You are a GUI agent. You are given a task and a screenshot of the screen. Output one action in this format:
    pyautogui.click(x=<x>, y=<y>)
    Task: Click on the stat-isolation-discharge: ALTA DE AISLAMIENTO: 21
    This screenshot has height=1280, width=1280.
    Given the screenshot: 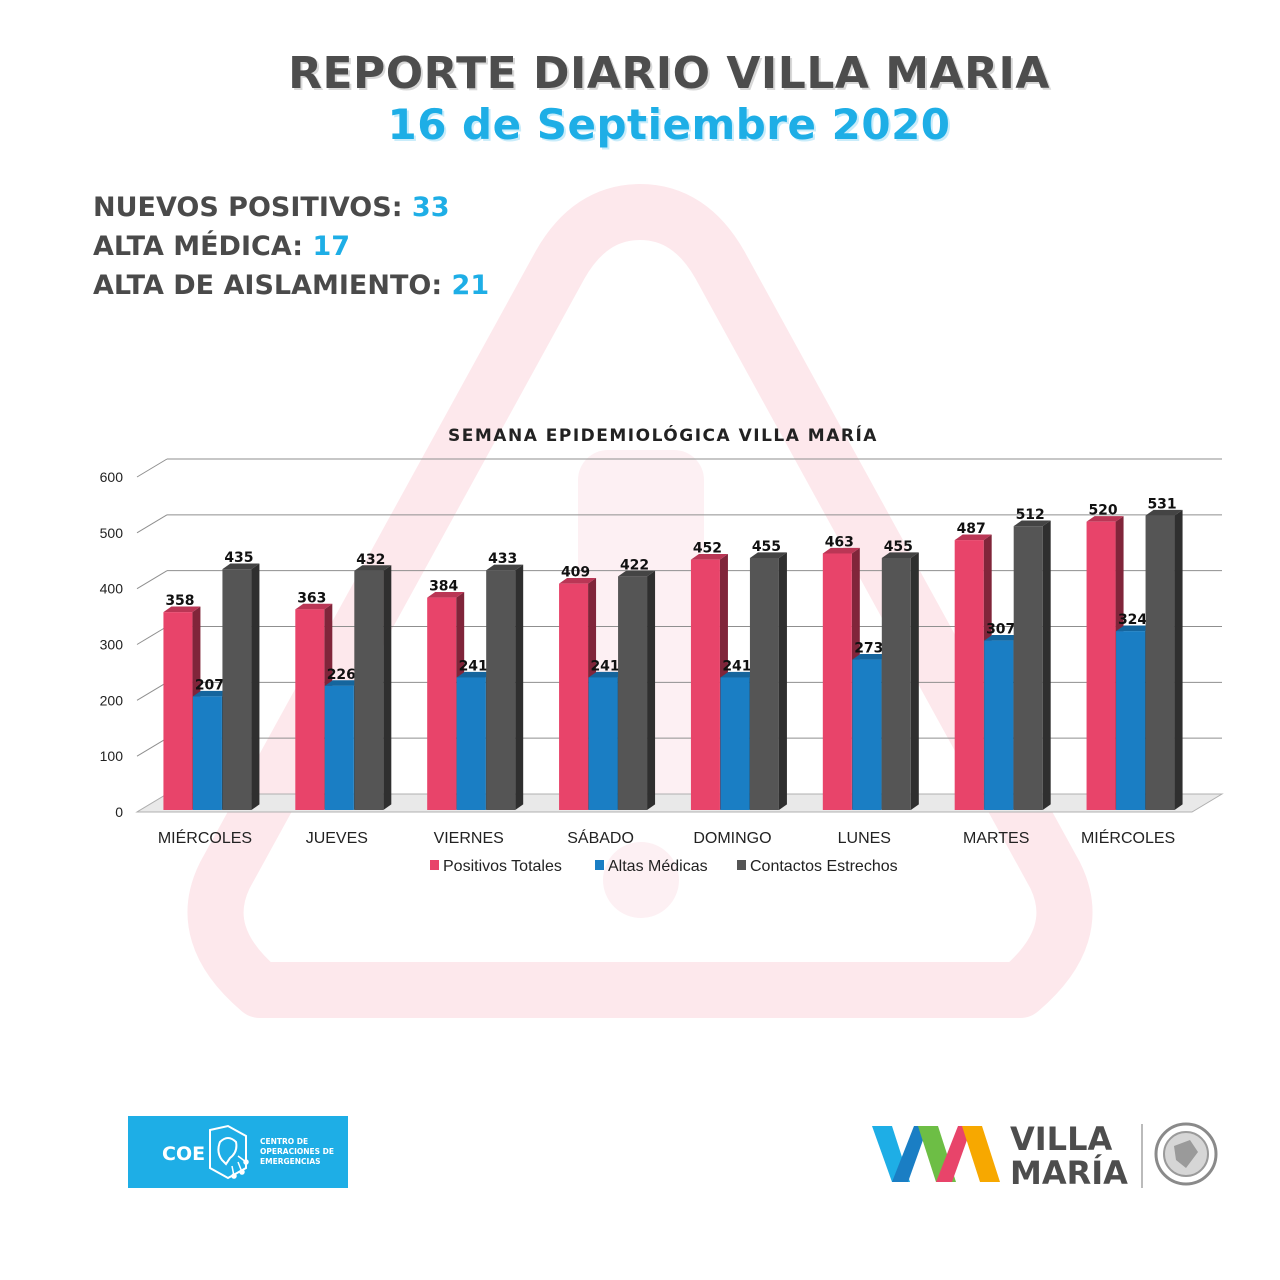 What is the action you would take?
    pyautogui.click(x=291, y=285)
    